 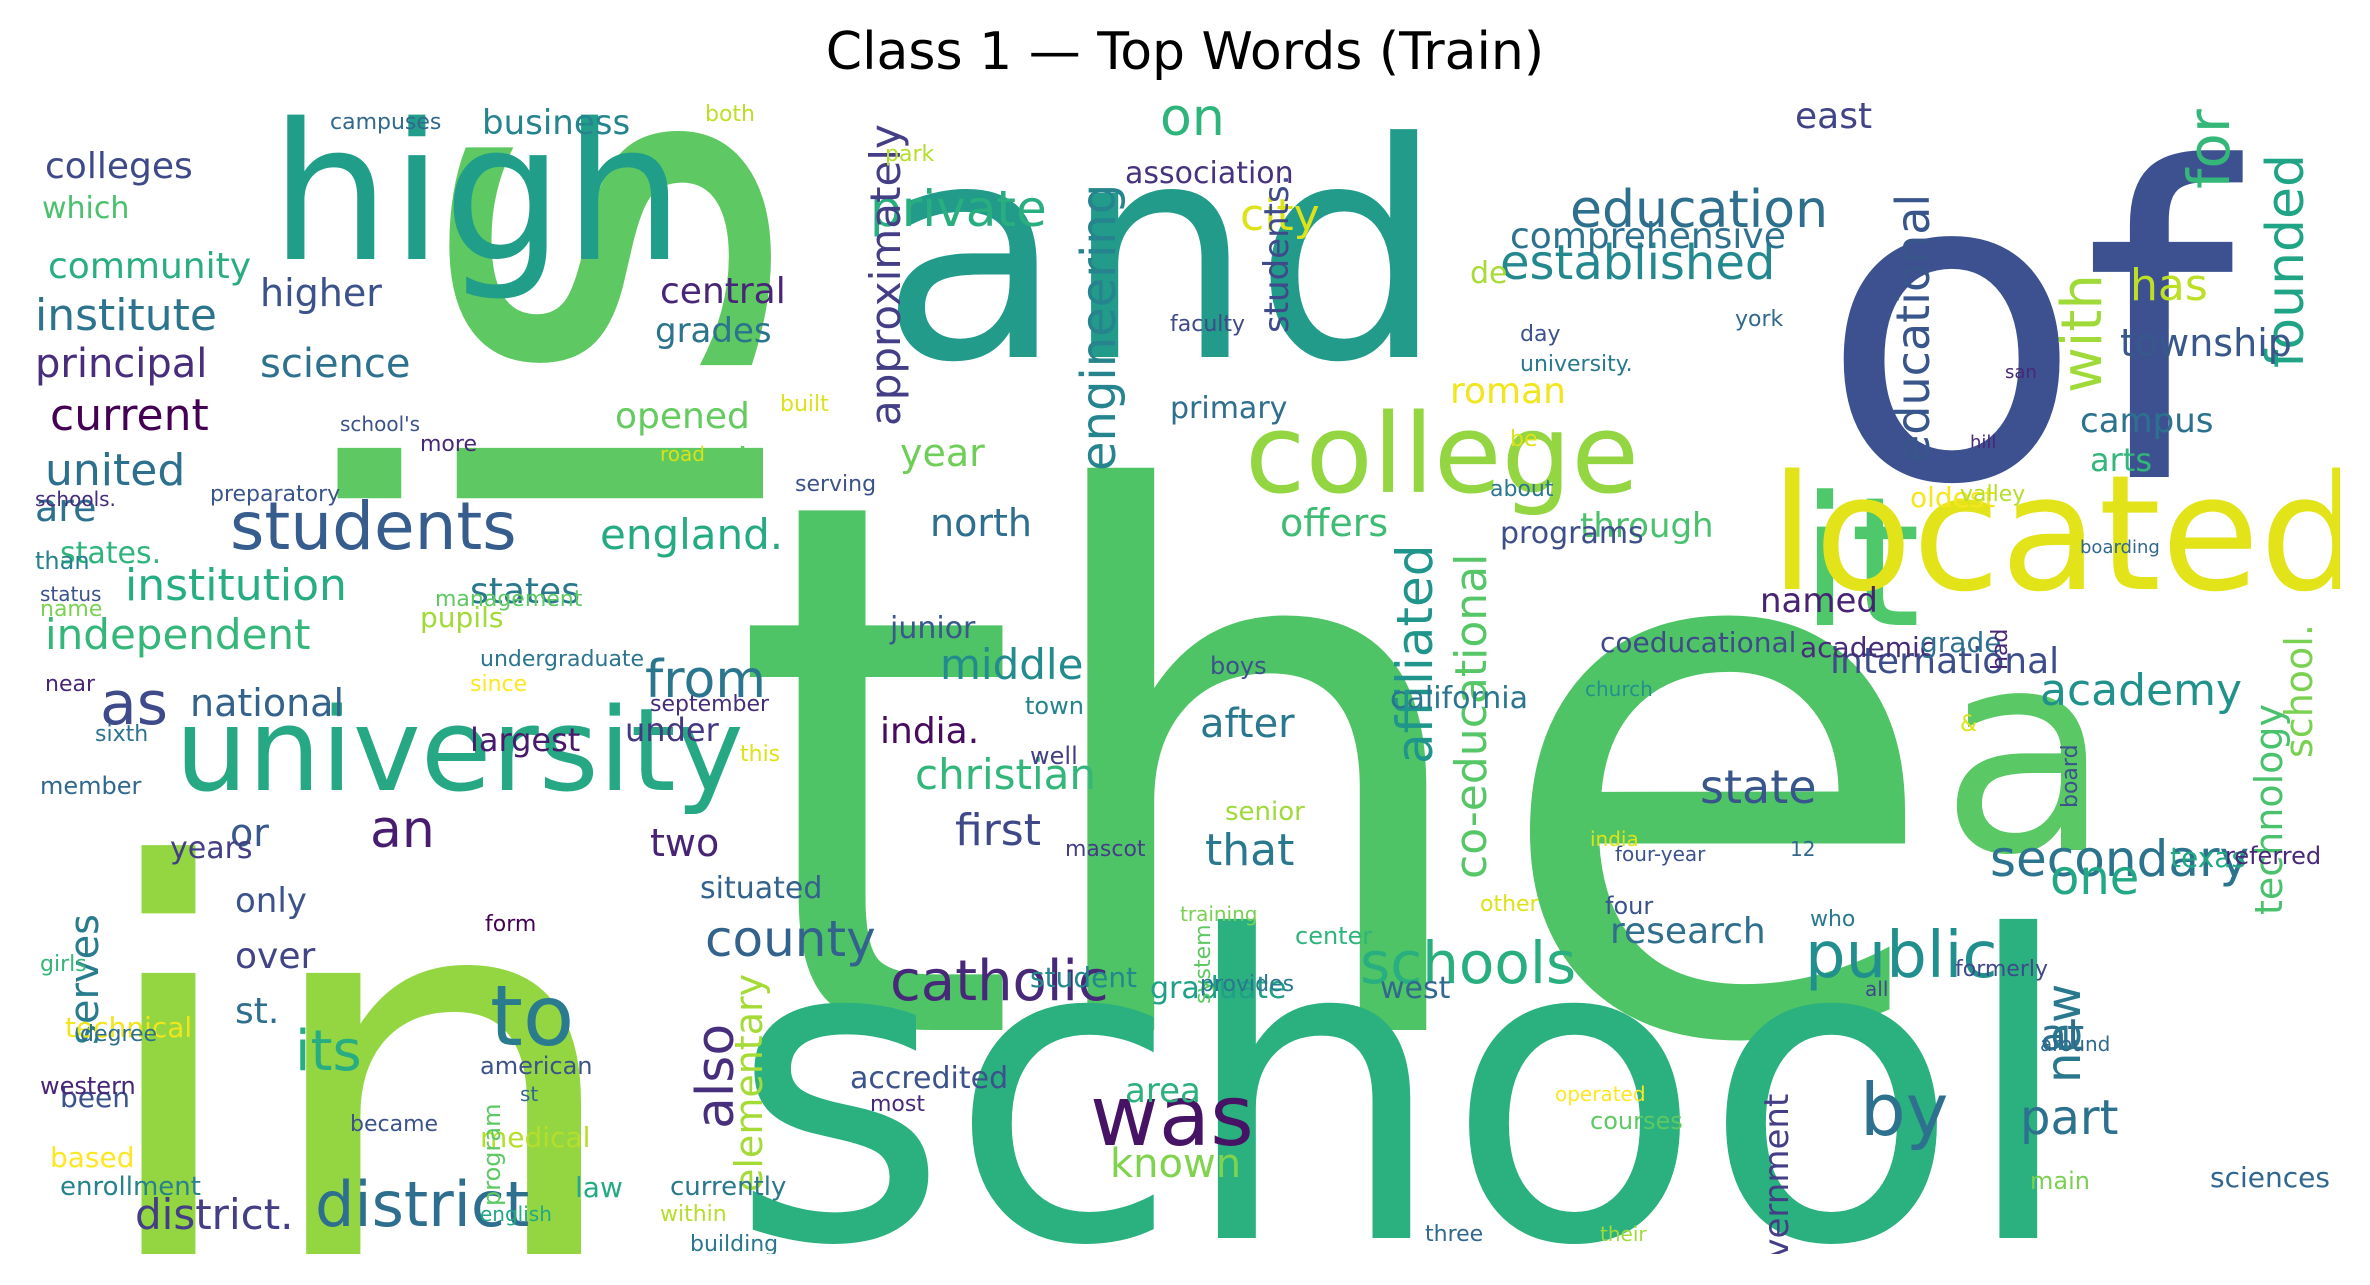 I want to click on word-catholic: catholic, so click(x=999, y=981).